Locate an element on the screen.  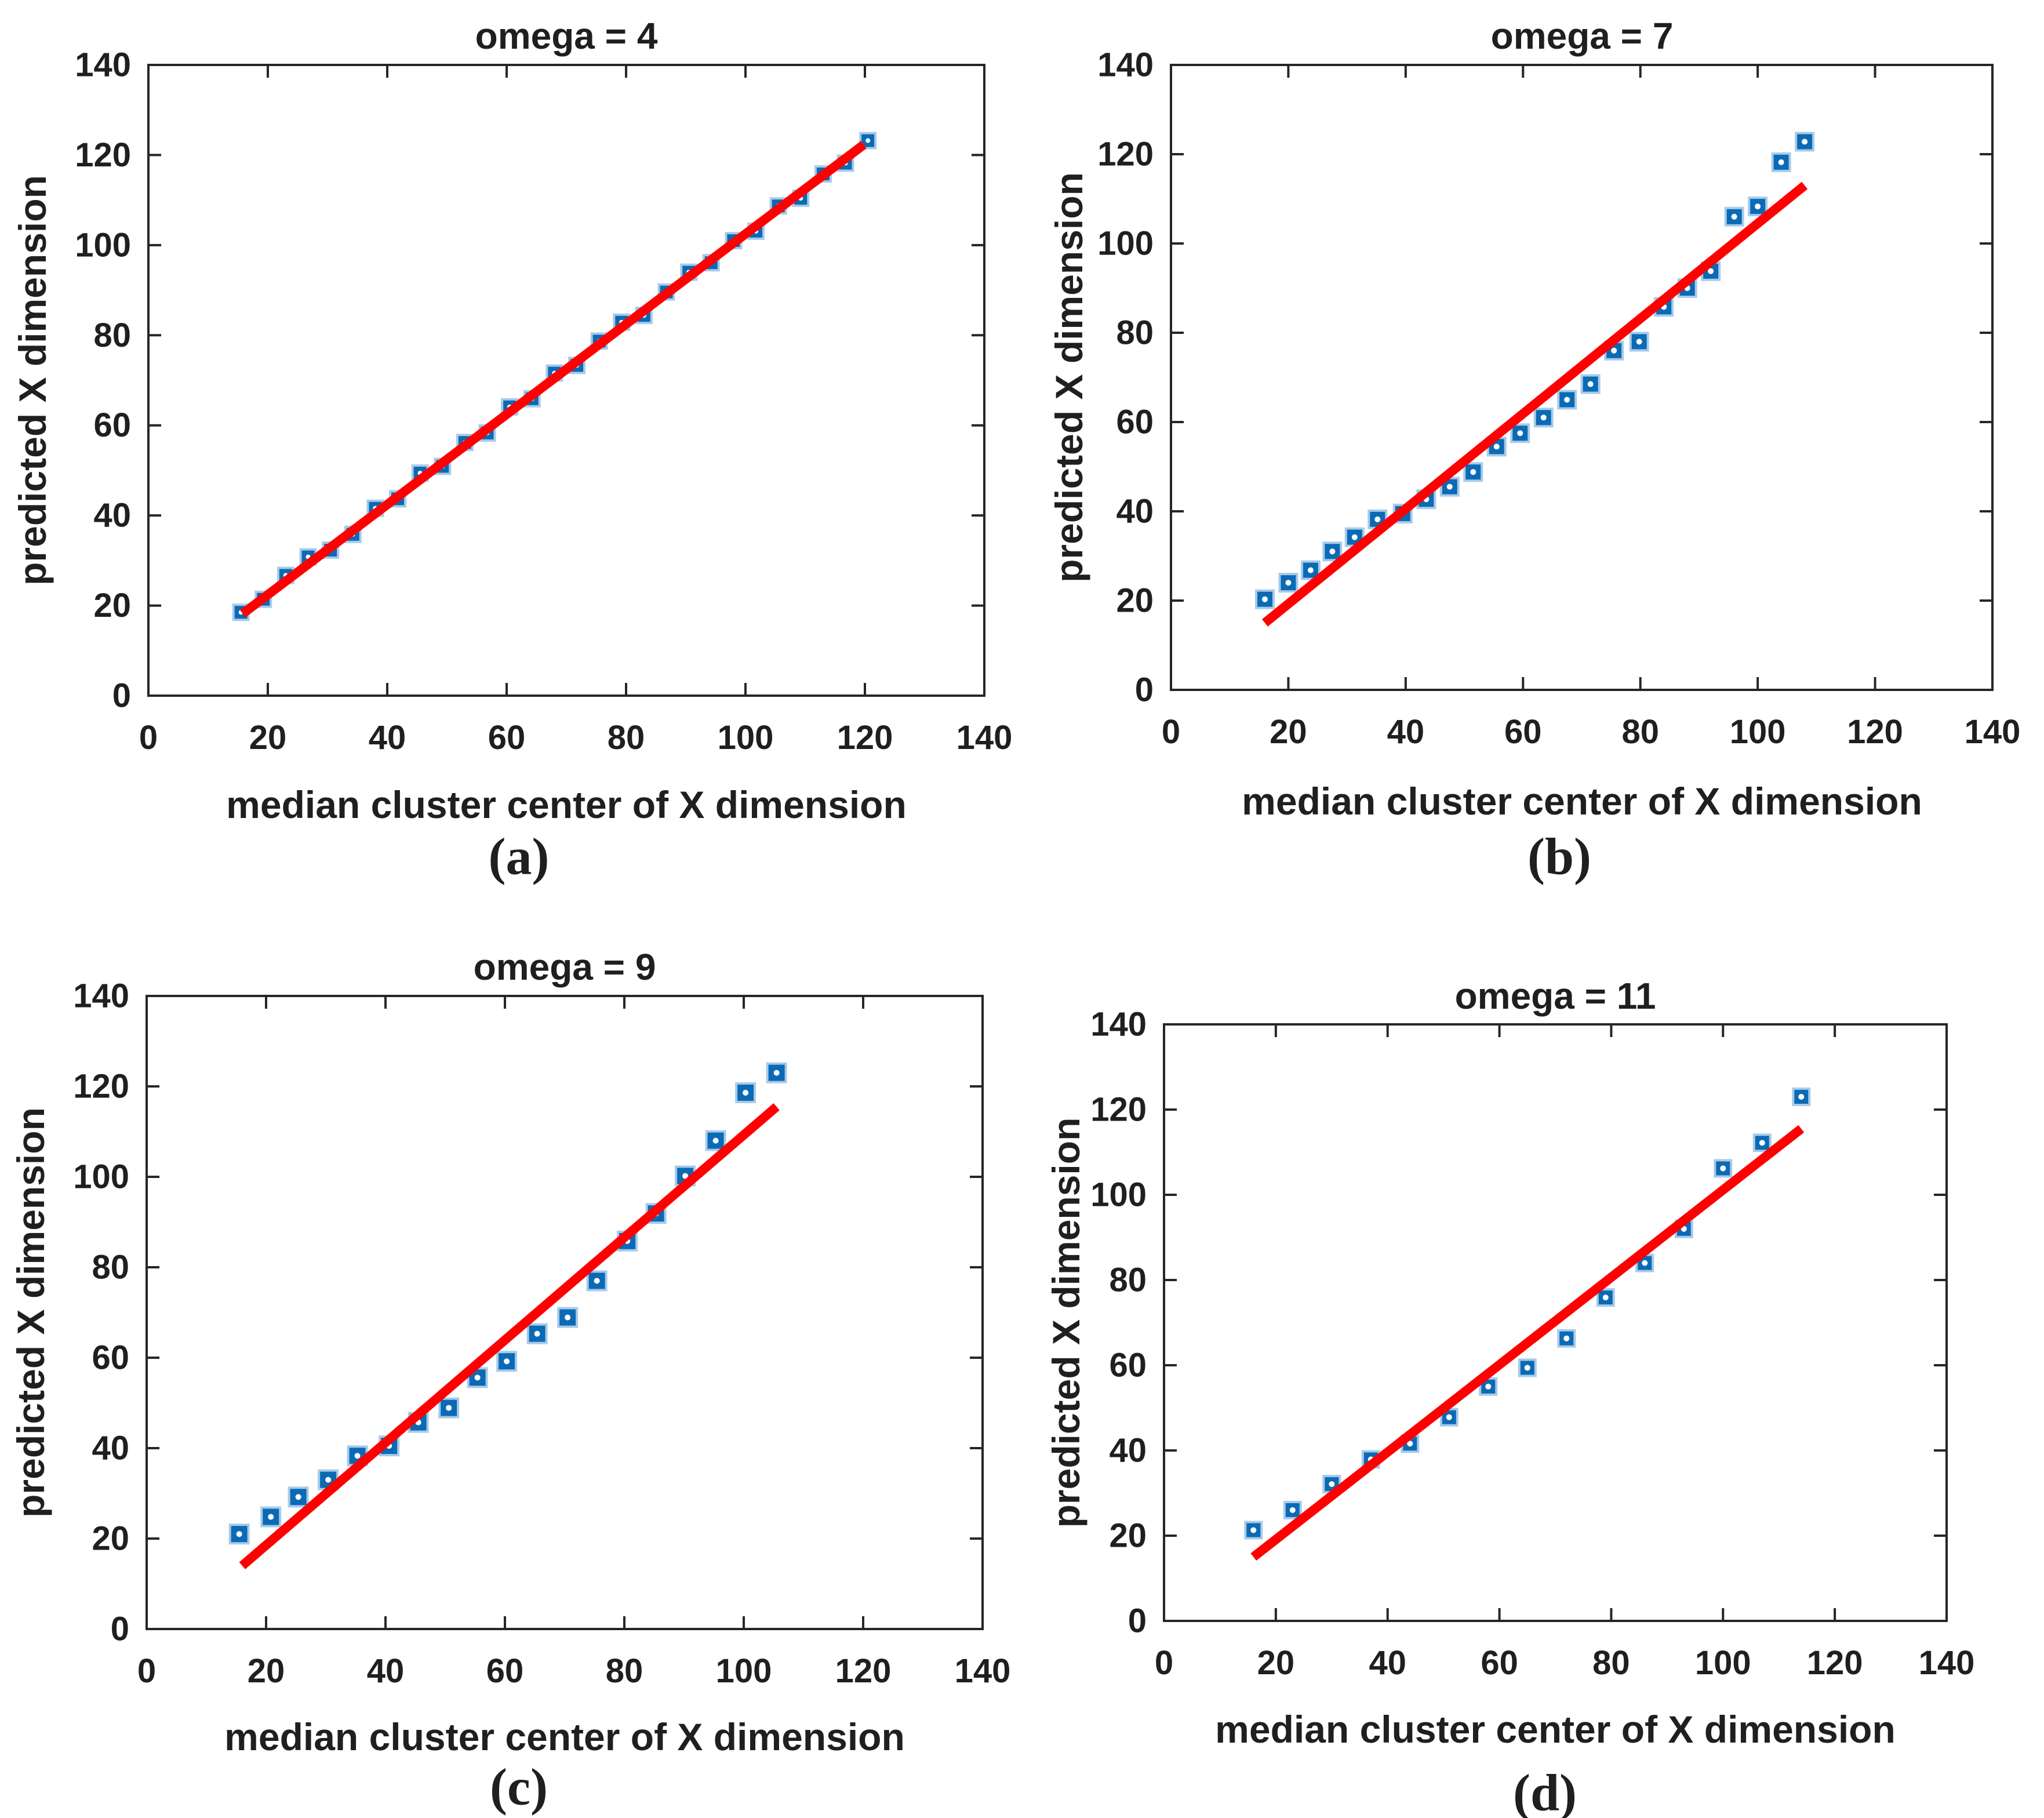
y-tick-label: 60 is located at coordinates (110, 1358).